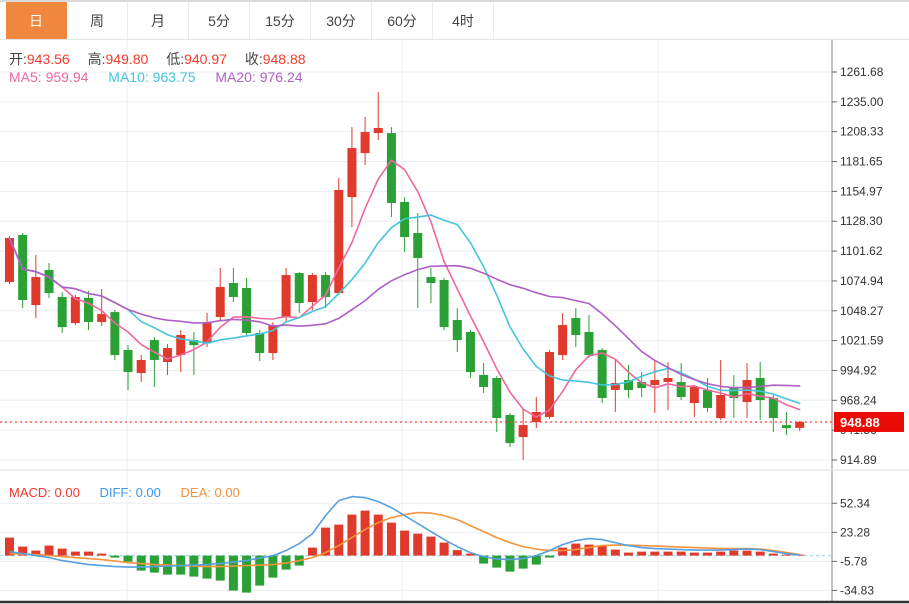 This screenshot has width=909, height=604. What do you see at coordinates (259, 77) in the screenshot?
I see `ma20-value: MA20: 976.24` at bounding box center [259, 77].